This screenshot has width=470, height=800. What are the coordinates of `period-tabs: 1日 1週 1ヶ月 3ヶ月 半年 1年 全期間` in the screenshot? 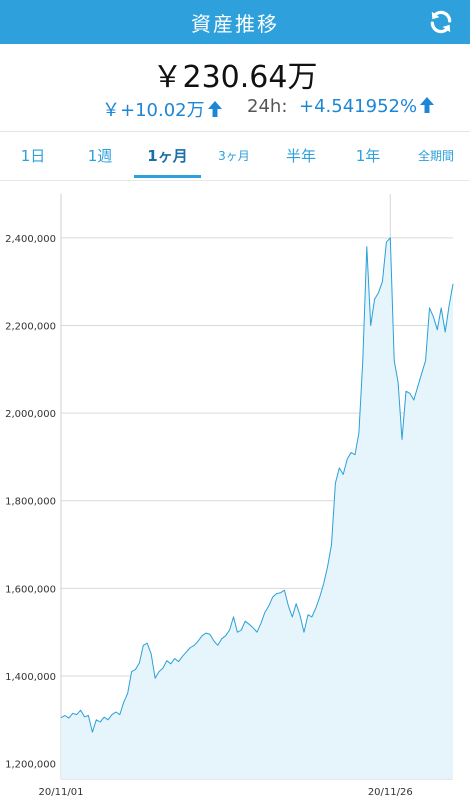 It's located at (235, 156).